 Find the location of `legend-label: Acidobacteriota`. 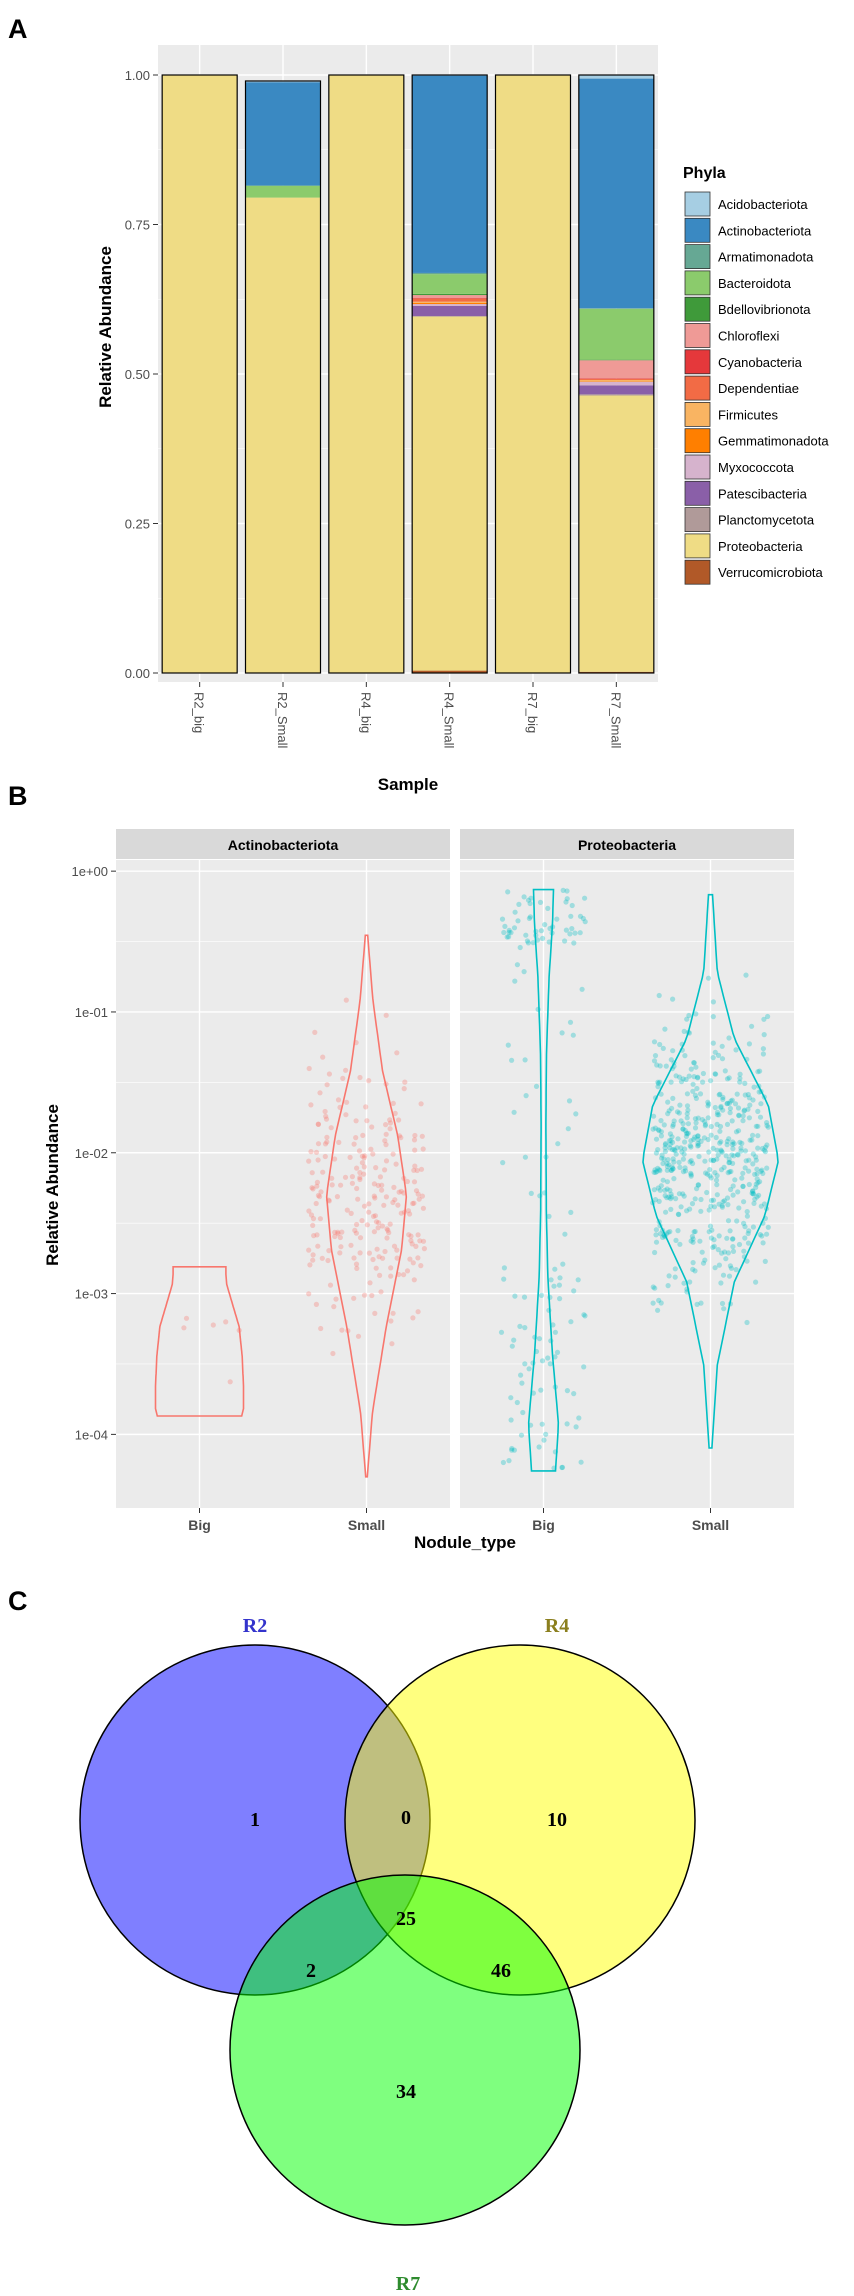

legend-label: Acidobacteriota is located at coordinates (763, 204).